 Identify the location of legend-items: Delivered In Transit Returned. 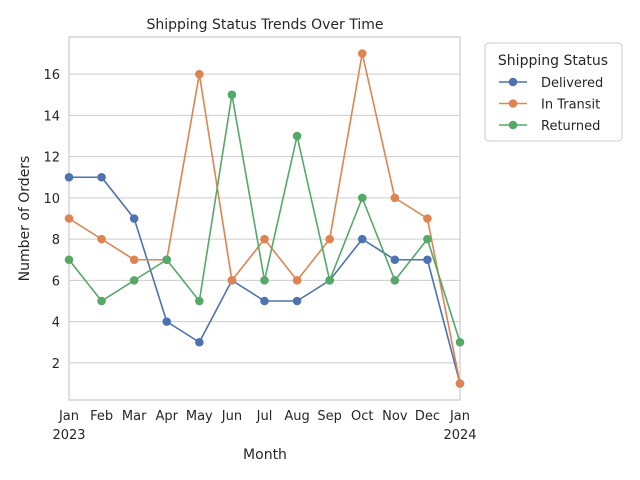
(551, 105).